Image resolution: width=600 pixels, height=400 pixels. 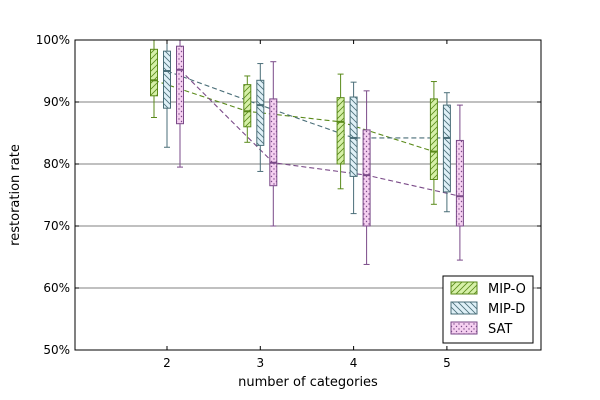 What do you see at coordinates (56, 102) in the screenshot?
I see `y-tick-label: 90%` at bounding box center [56, 102].